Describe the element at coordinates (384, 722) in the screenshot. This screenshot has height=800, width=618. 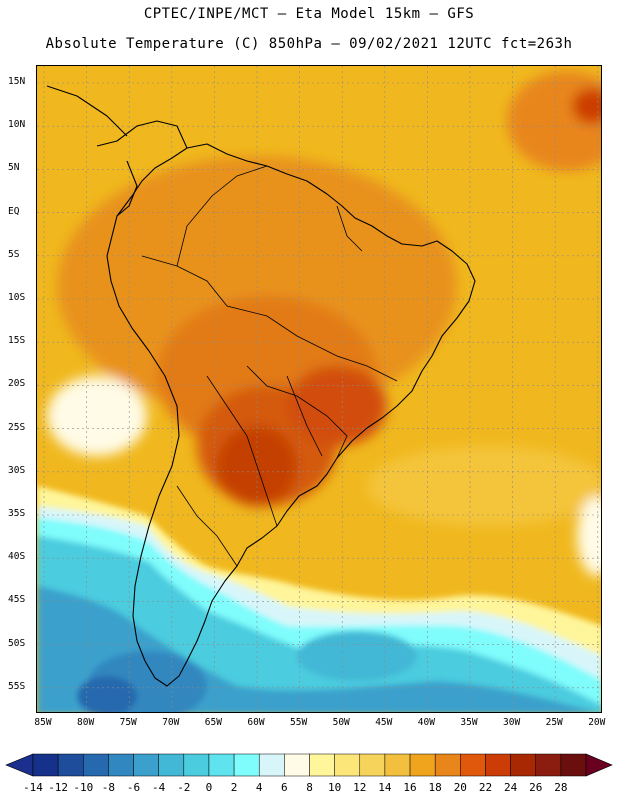
I see `lon-tick-label: 45W` at that location.